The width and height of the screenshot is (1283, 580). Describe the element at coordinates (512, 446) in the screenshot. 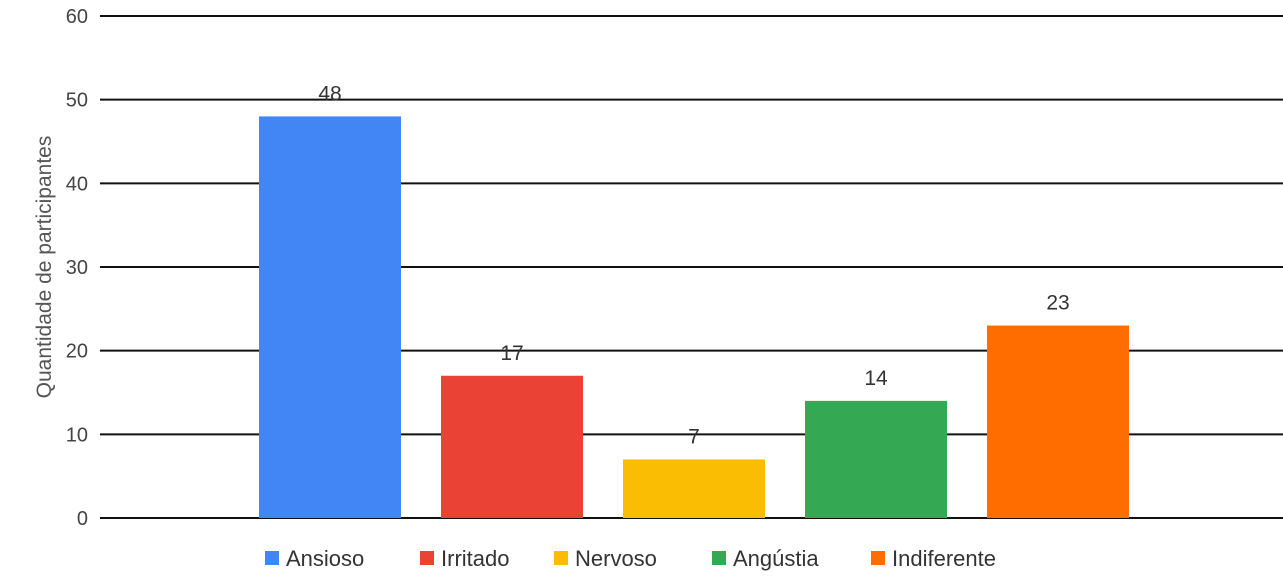

I see `bar-irritado` at that location.